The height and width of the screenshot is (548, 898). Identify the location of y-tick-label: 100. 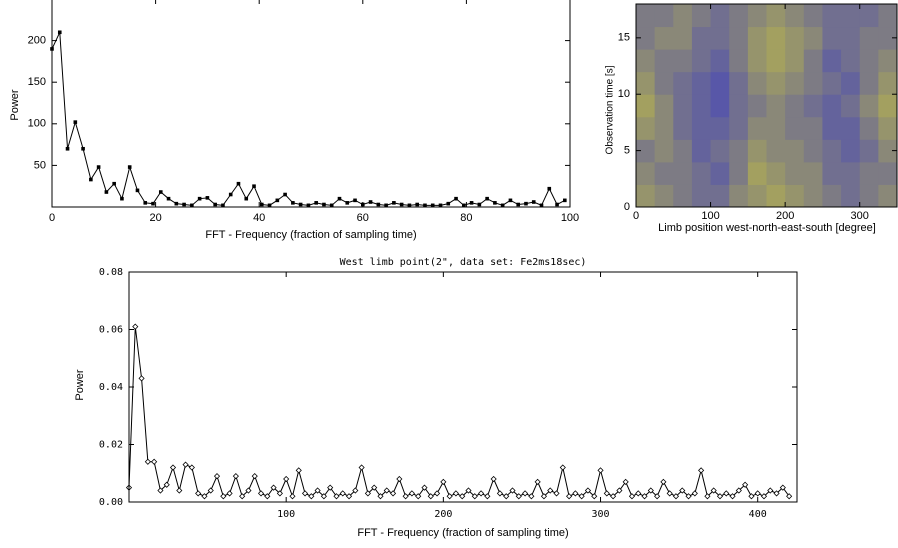
(37, 124).